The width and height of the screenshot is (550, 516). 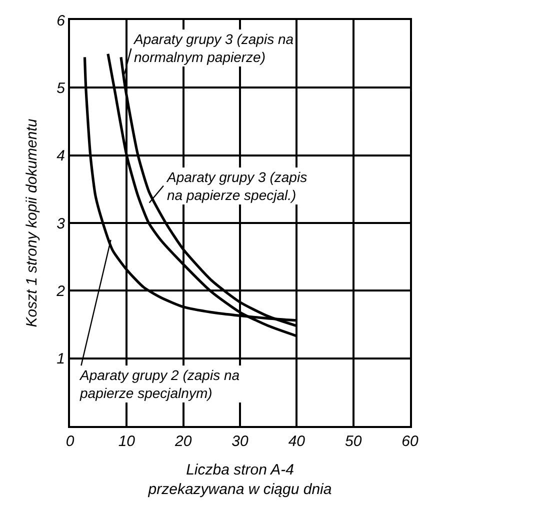 What do you see at coordinates (353, 441) in the screenshot?
I see `x-tick-label: 50` at bounding box center [353, 441].